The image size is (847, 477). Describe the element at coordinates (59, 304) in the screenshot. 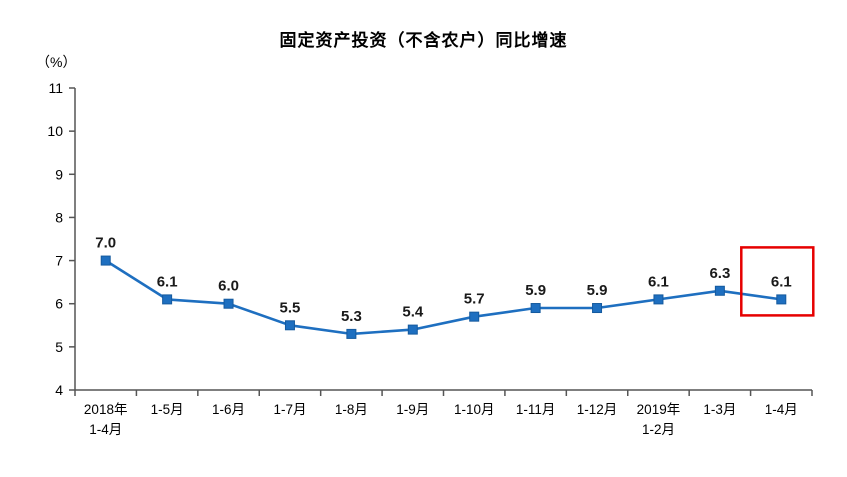

I see `y-tick-label: 6` at that location.